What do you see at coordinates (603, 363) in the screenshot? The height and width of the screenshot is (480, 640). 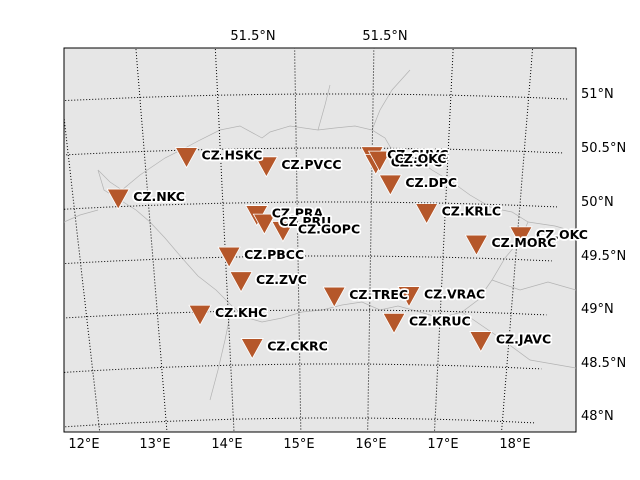 I see `latitude-label: 48.5°N` at bounding box center [603, 363].